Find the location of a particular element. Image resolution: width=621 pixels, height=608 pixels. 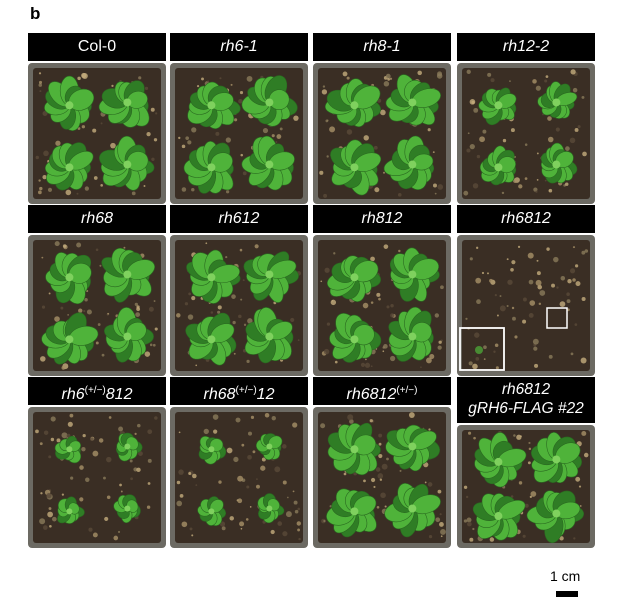

scale-bar-label: 1 cm is located at coordinates (565, 576).